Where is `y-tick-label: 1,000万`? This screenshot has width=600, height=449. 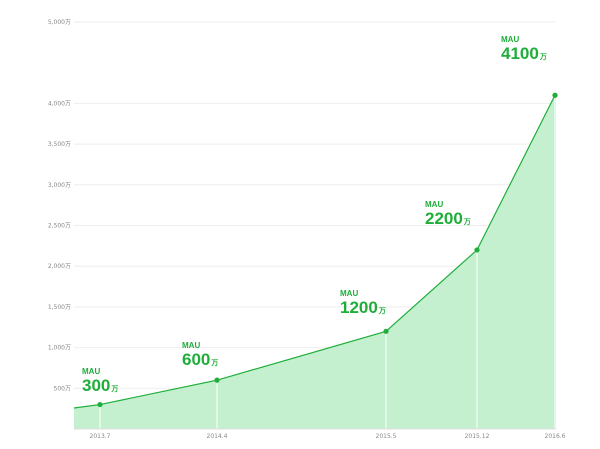
y-tick-label: 1,000万 is located at coordinates (59, 348).